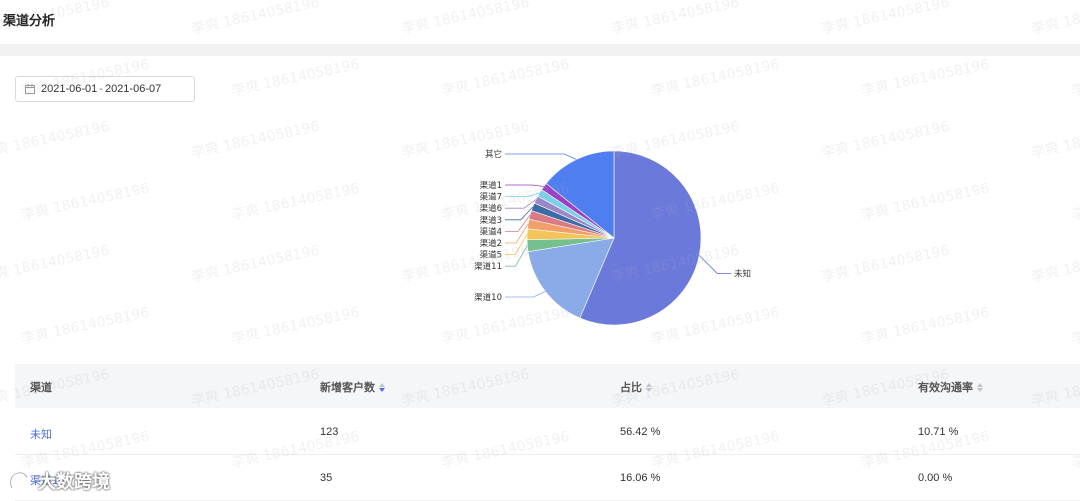 This screenshot has height=501, width=1080. I want to click on table-row: 渠道10 35 16.06 % 0.00 %, so click(547, 477).